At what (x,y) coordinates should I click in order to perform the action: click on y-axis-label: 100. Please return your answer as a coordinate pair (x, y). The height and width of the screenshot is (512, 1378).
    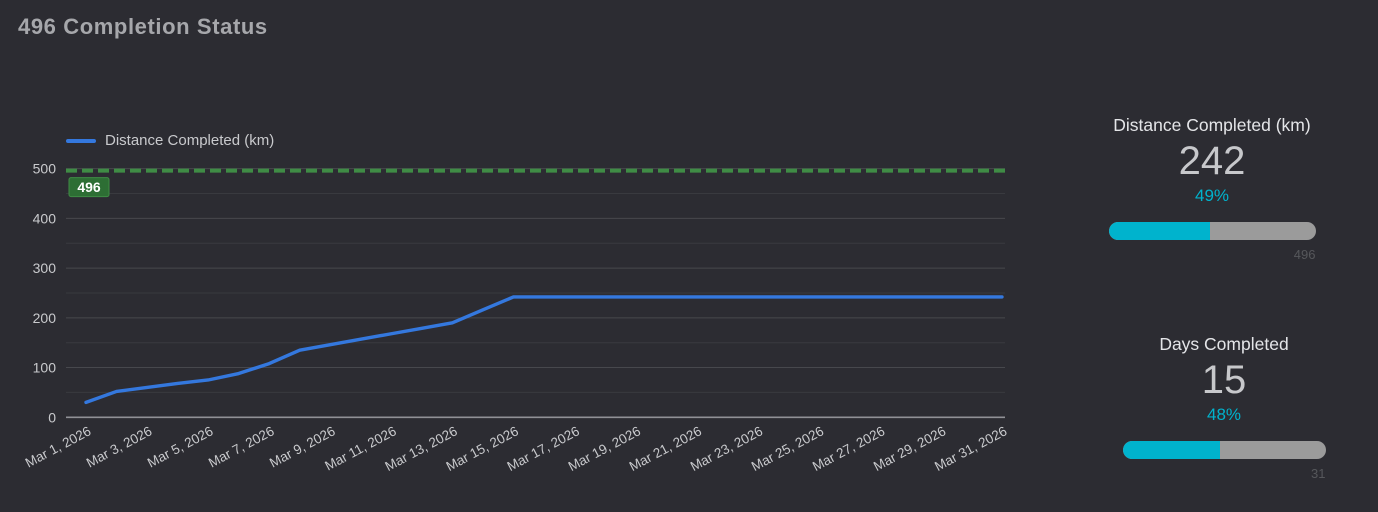
    Looking at the image, I should click on (45, 368).